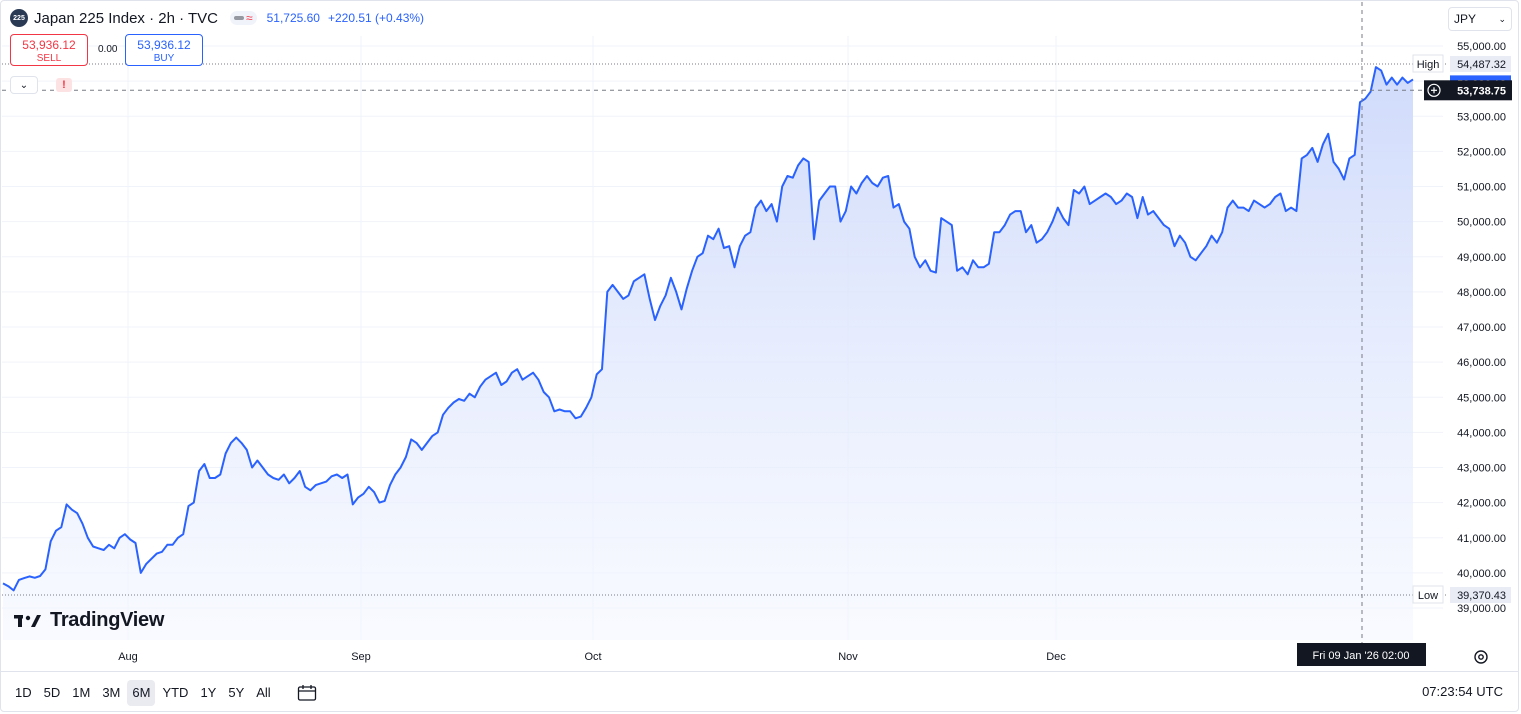 Image resolution: width=1521 pixels, height=714 pixels. Describe the element at coordinates (249, 18) in the screenshot. I see `indicator-wave-icon: ≈` at that location.